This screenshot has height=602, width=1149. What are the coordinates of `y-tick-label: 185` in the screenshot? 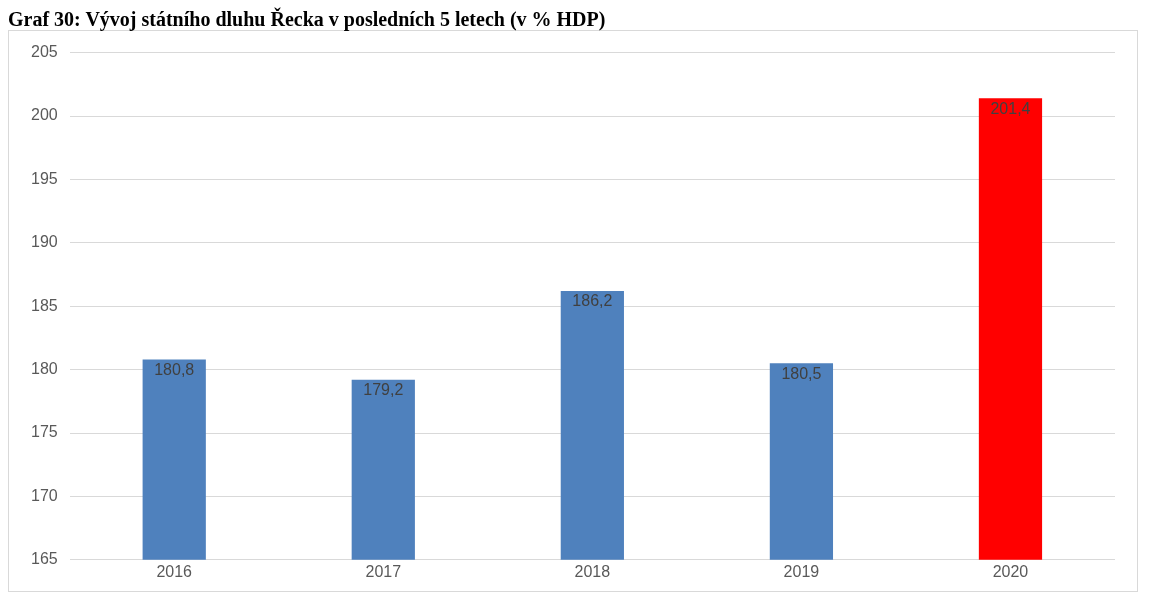 It's located at (44, 305).